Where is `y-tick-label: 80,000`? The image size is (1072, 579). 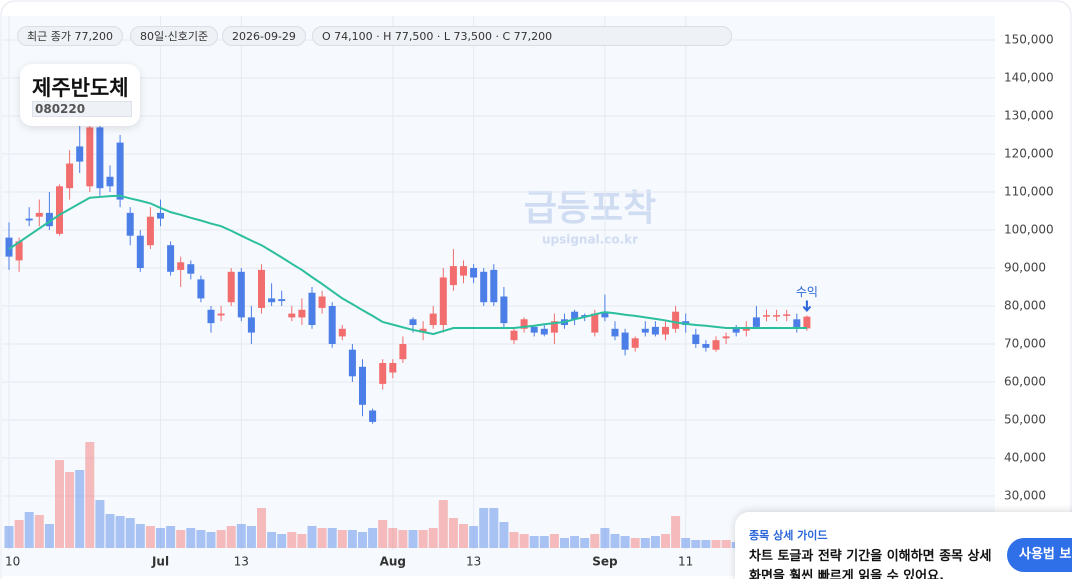 y-tick-label: 80,000 is located at coordinates (1025, 306).